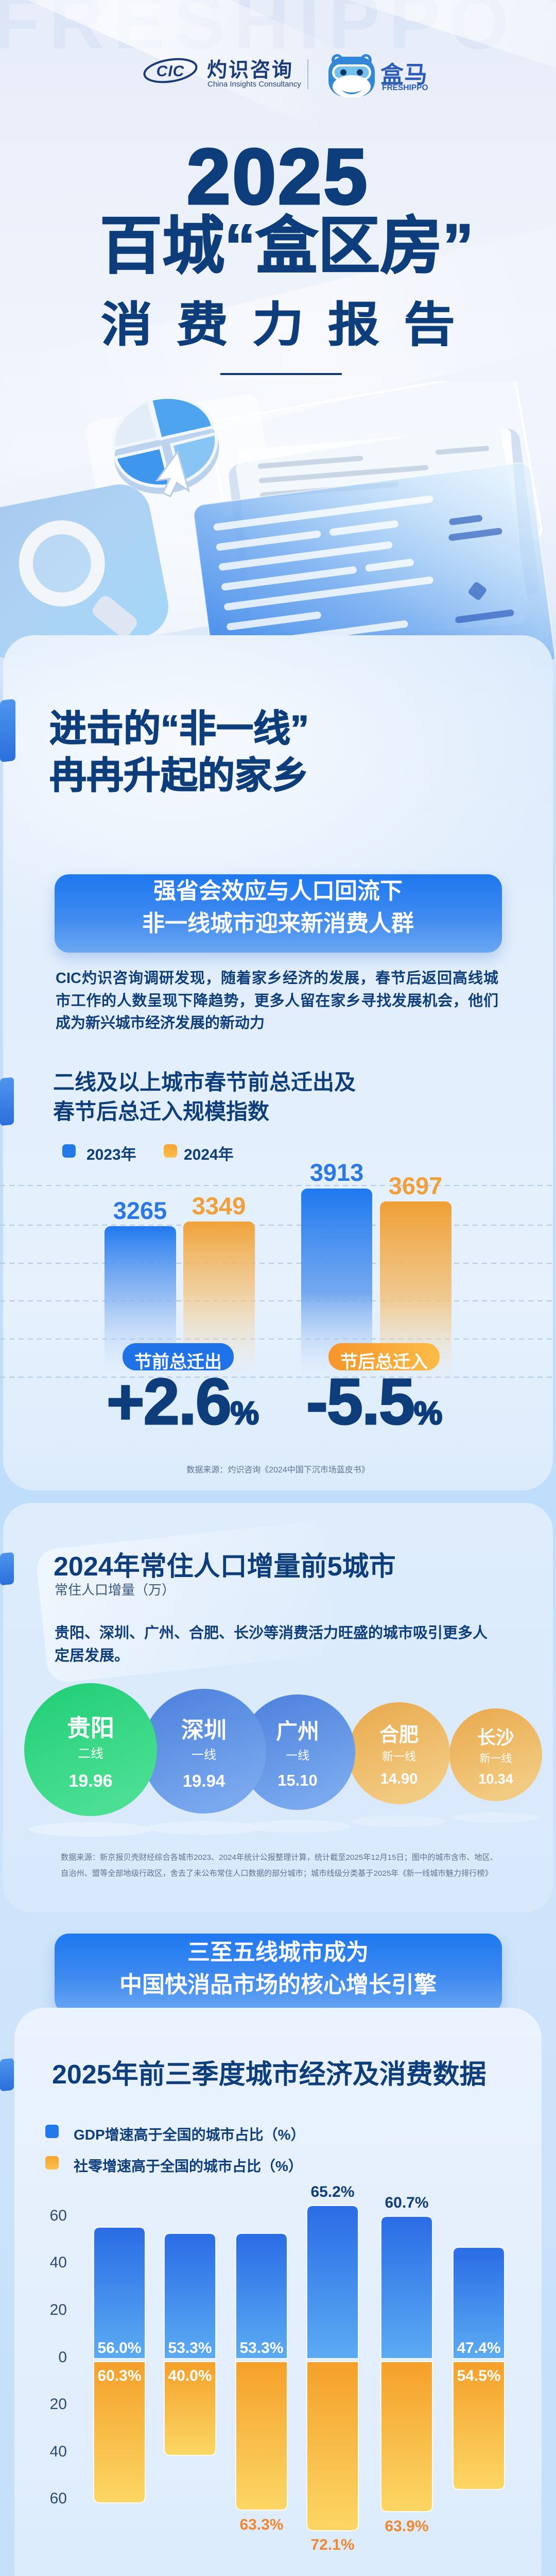  I want to click on svg-text: 54.5%, so click(478, 2375).